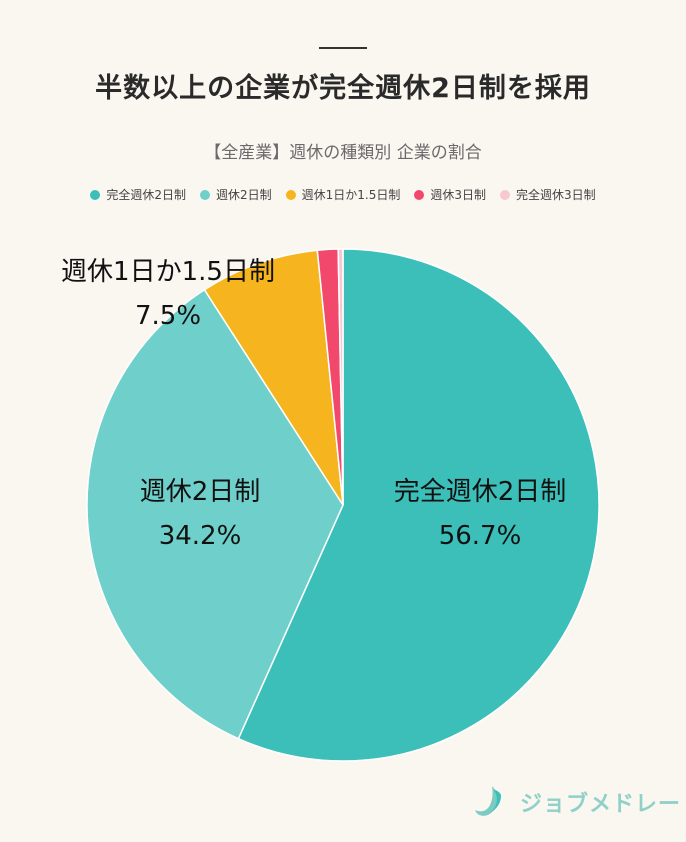 The height and width of the screenshot is (842, 686). Describe the element at coordinates (200, 492) in the screenshot. I see `slice-category-label: 週休2日制` at that location.